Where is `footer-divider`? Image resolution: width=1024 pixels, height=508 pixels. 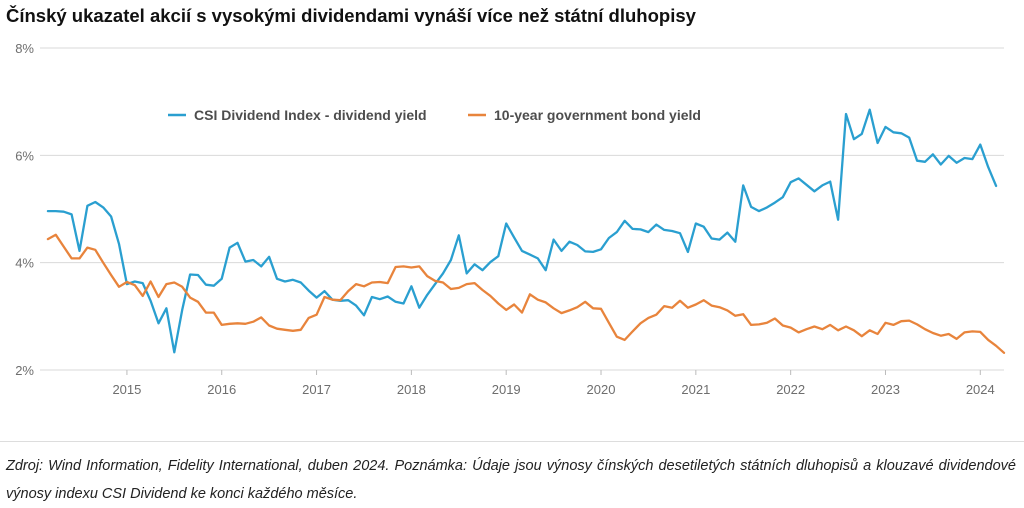
footer-divider is located at coordinates (512, 441).